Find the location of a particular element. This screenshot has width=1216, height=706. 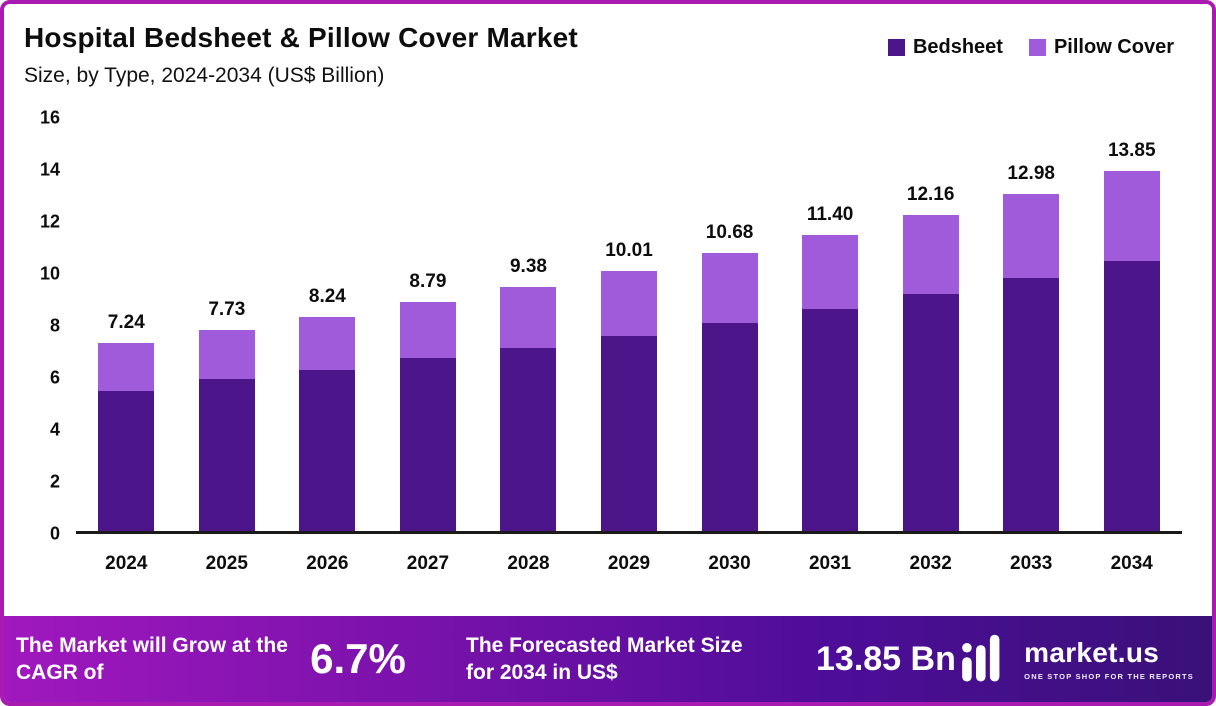

brand-text: market.us ONE STOP SHOP FOR THE REPORTS is located at coordinates (1109, 659).